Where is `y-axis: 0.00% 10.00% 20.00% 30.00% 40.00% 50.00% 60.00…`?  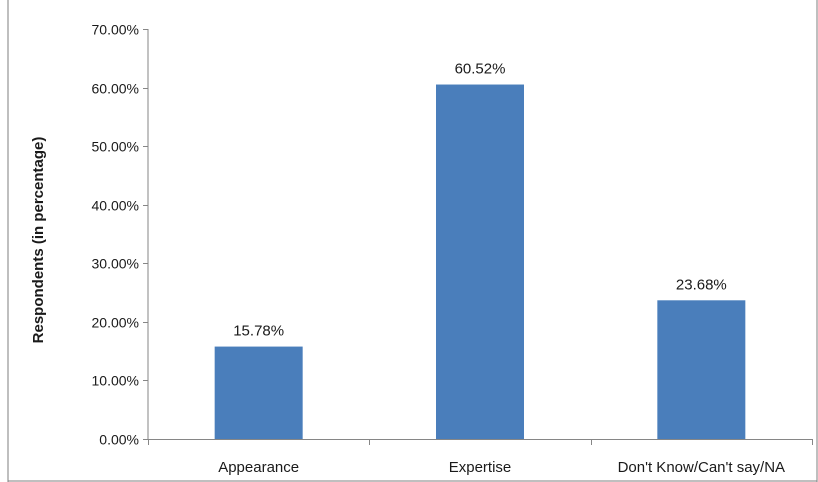
y-axis: 0.00% 10.00% 20.00% 30.00% 40.00% 50.00% 60.00… is located at coordinates (120, 235).